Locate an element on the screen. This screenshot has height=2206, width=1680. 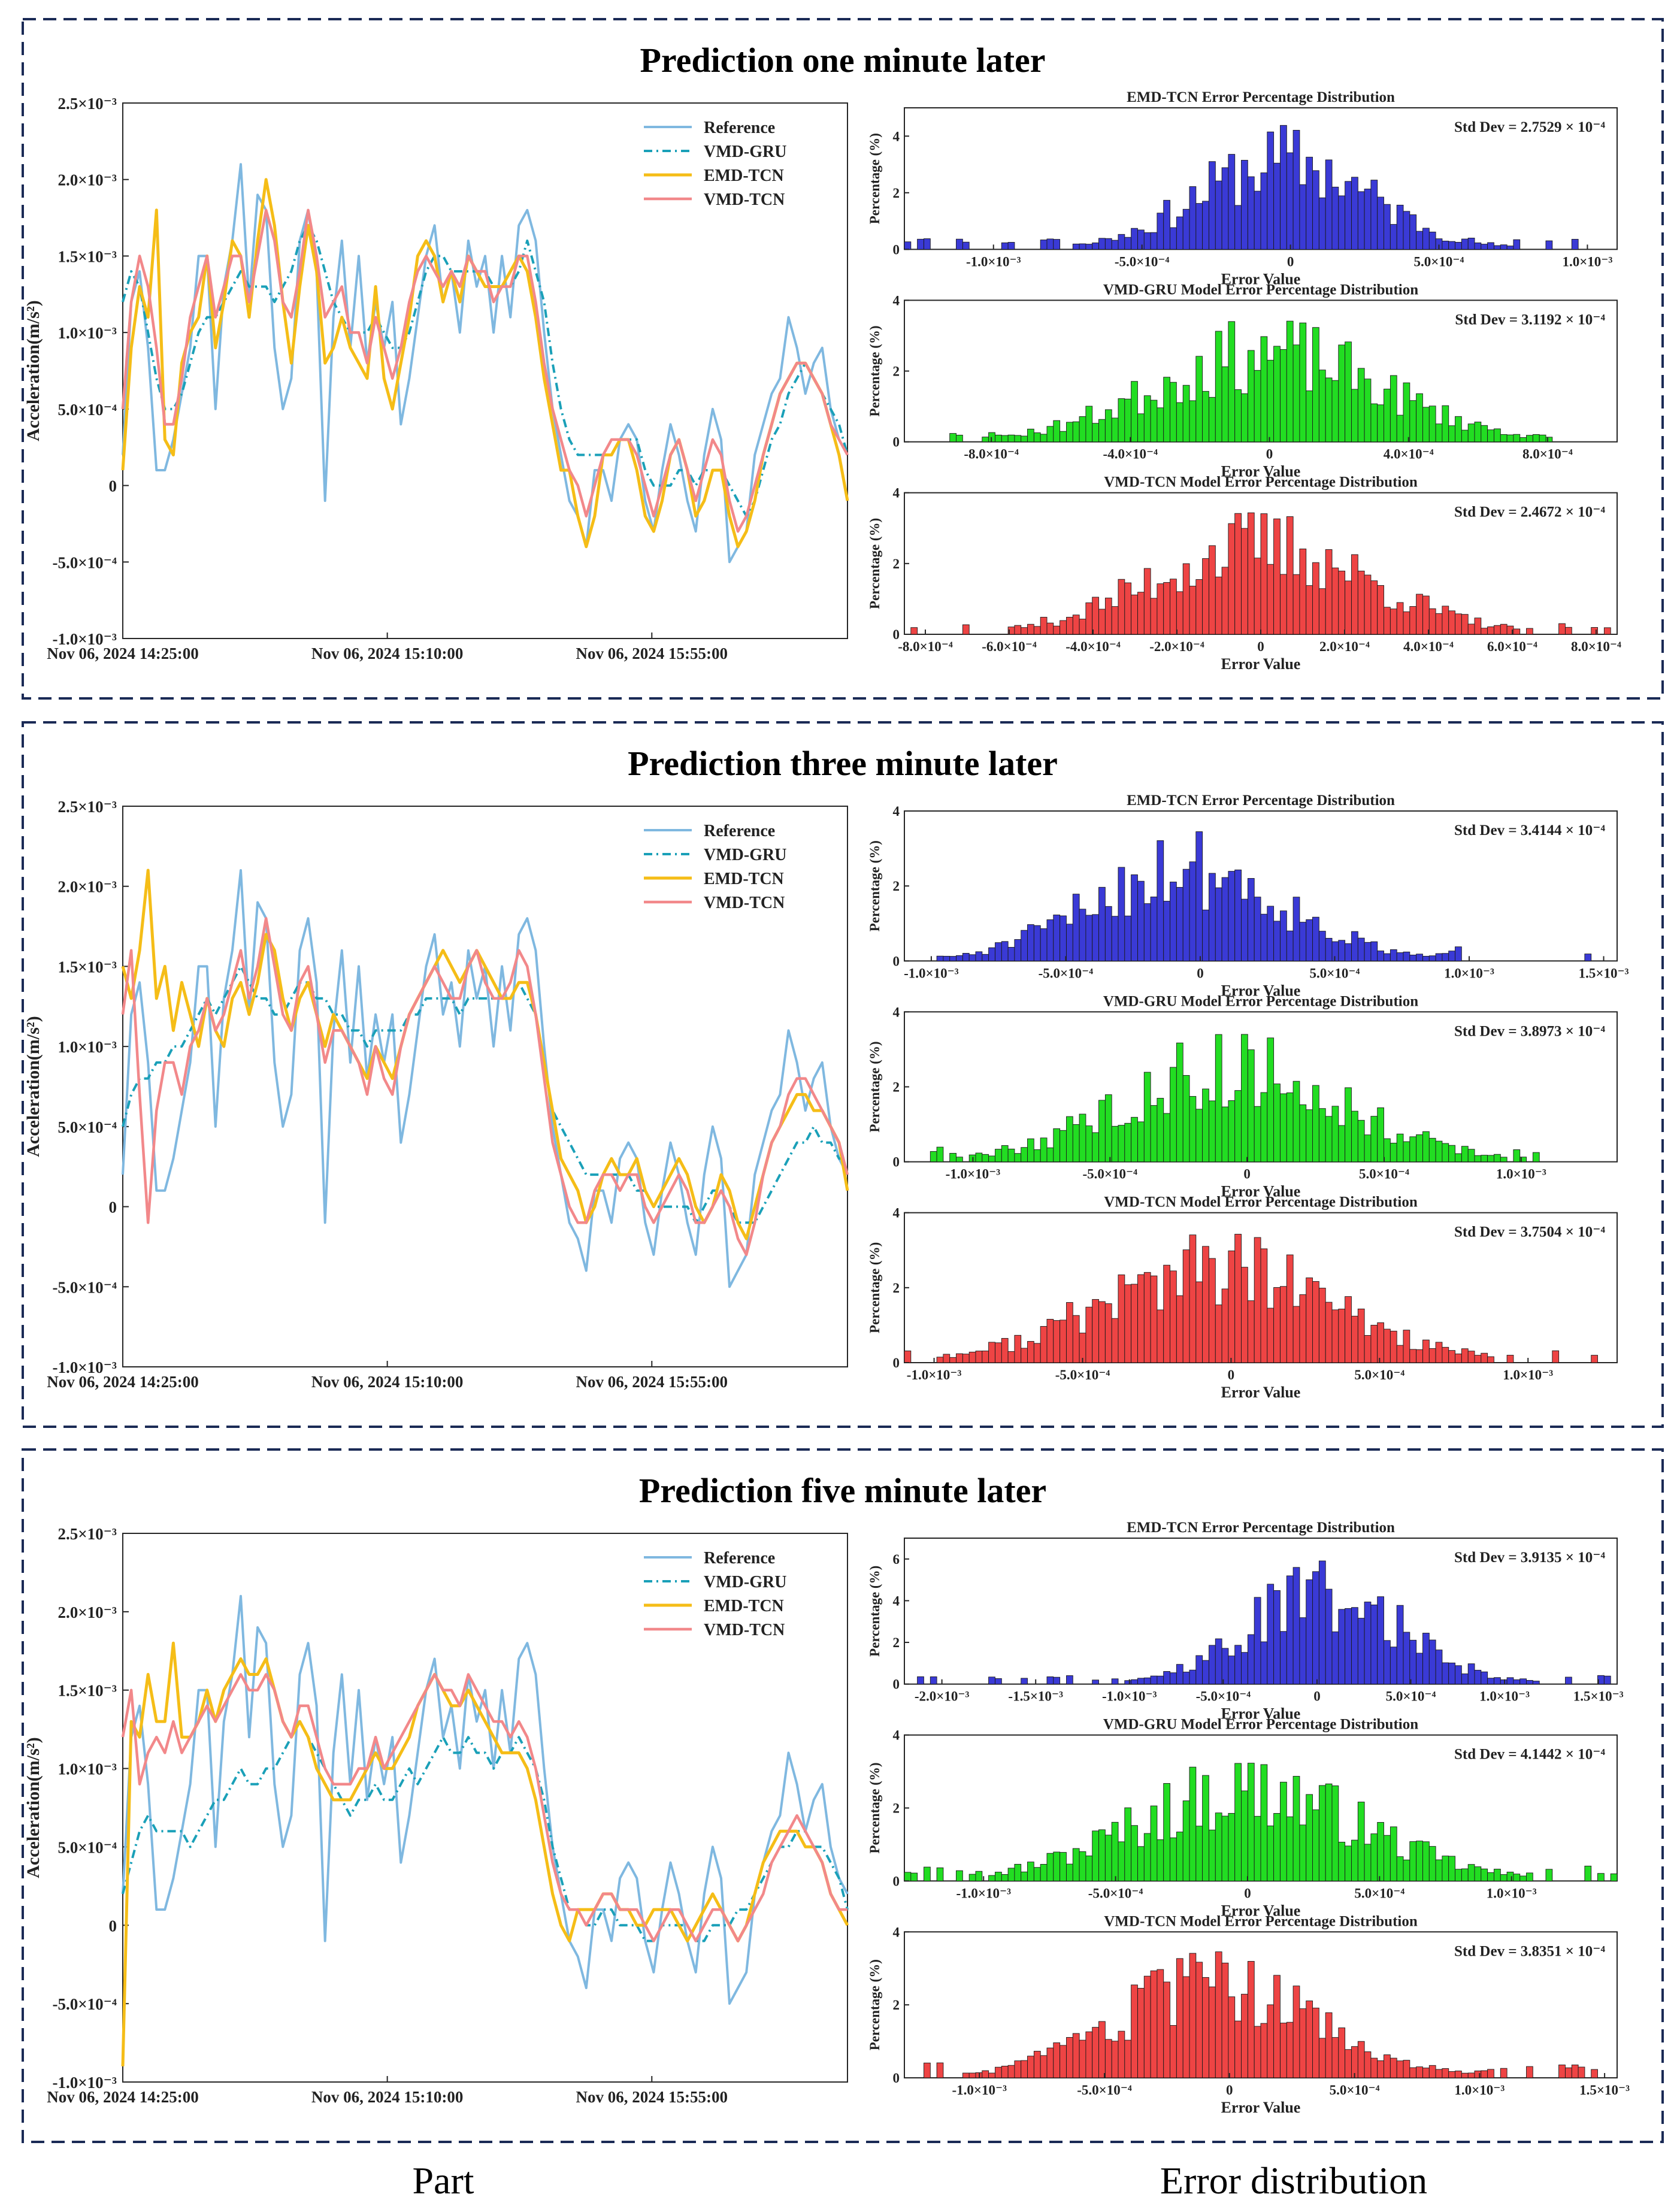
std-dev-label: Std Dev = 4.1442 × 10⁻⁴ is located at coordinates (1529, 1755).